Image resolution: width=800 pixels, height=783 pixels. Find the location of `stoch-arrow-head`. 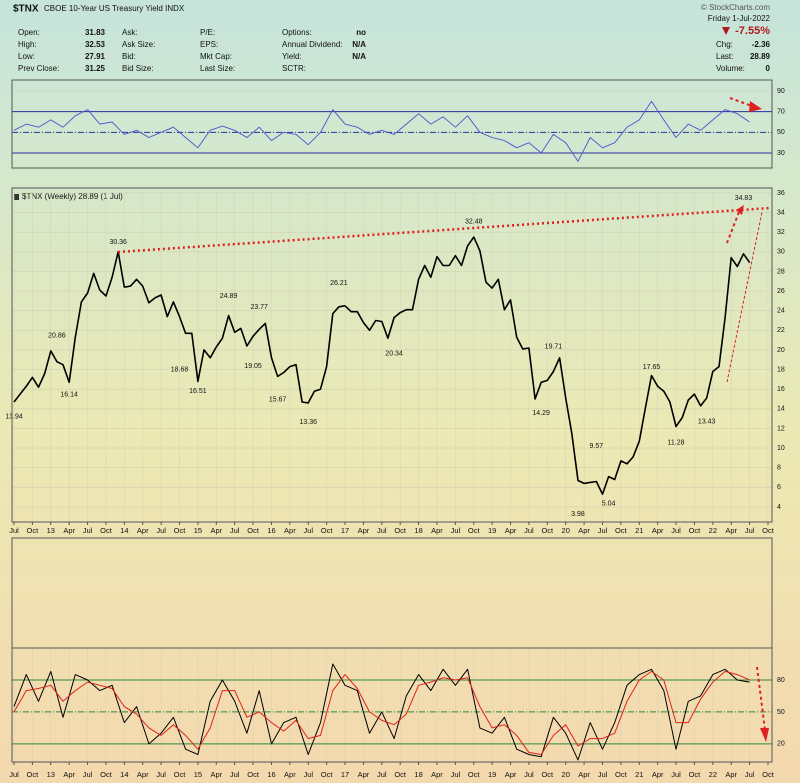

stoch-arrow-head is located at coordinates (764, 735).